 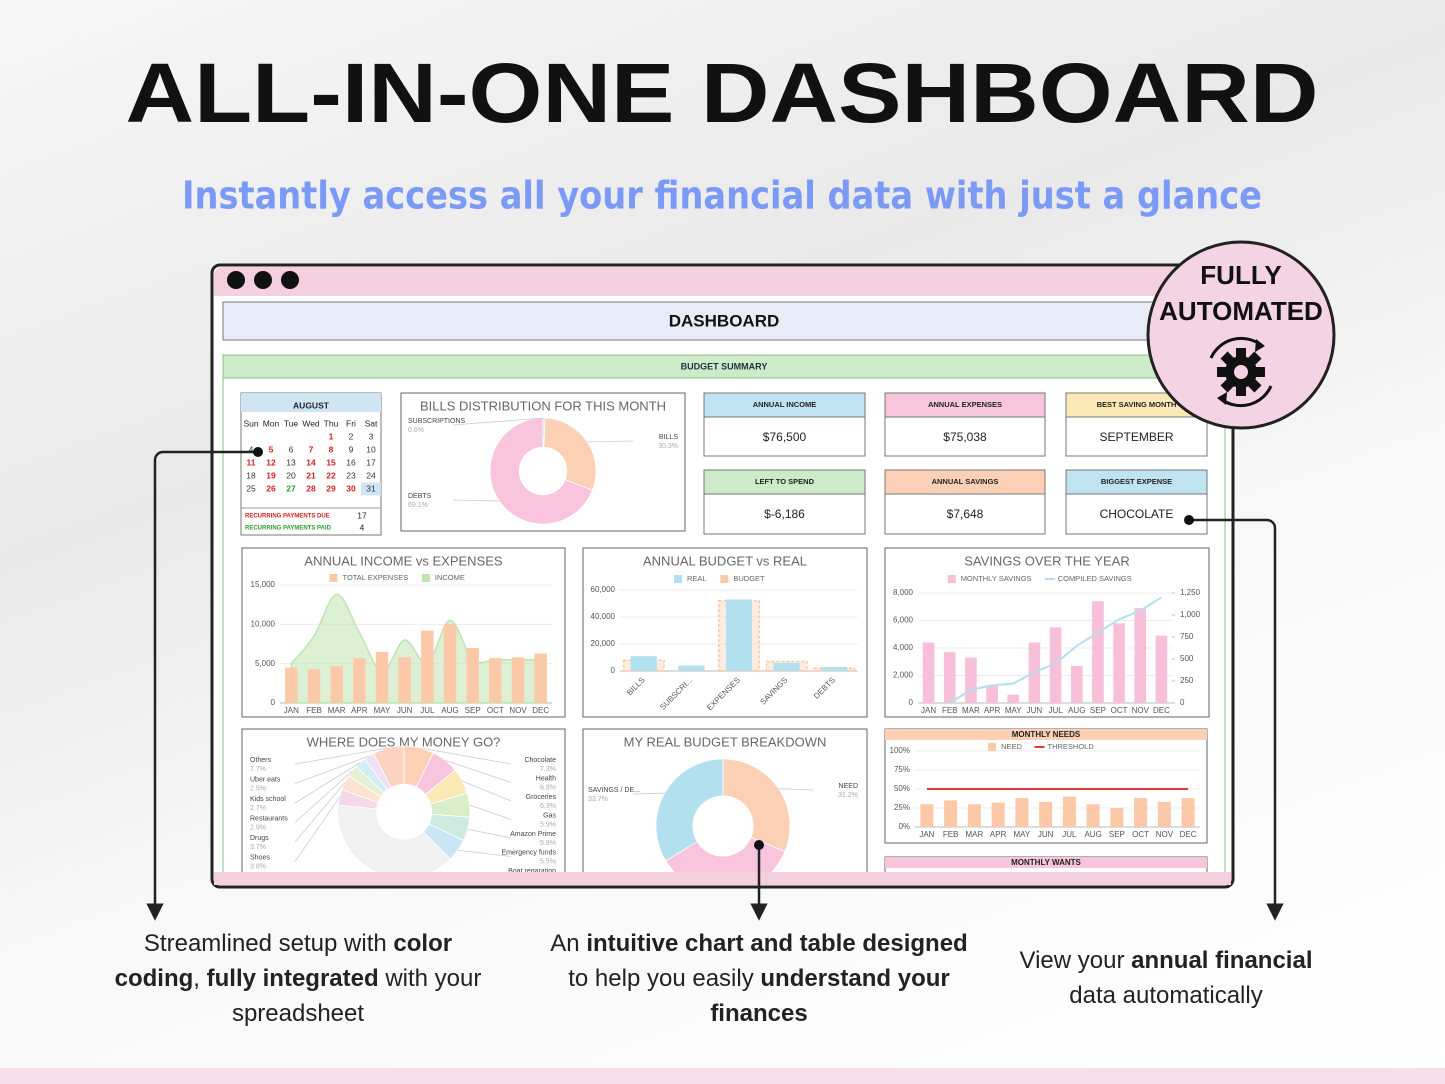 What do you see at coordinates (529, 852) in the screenshot?
I see `pie-label: Emergency funds` at bounding box center [529, 852].